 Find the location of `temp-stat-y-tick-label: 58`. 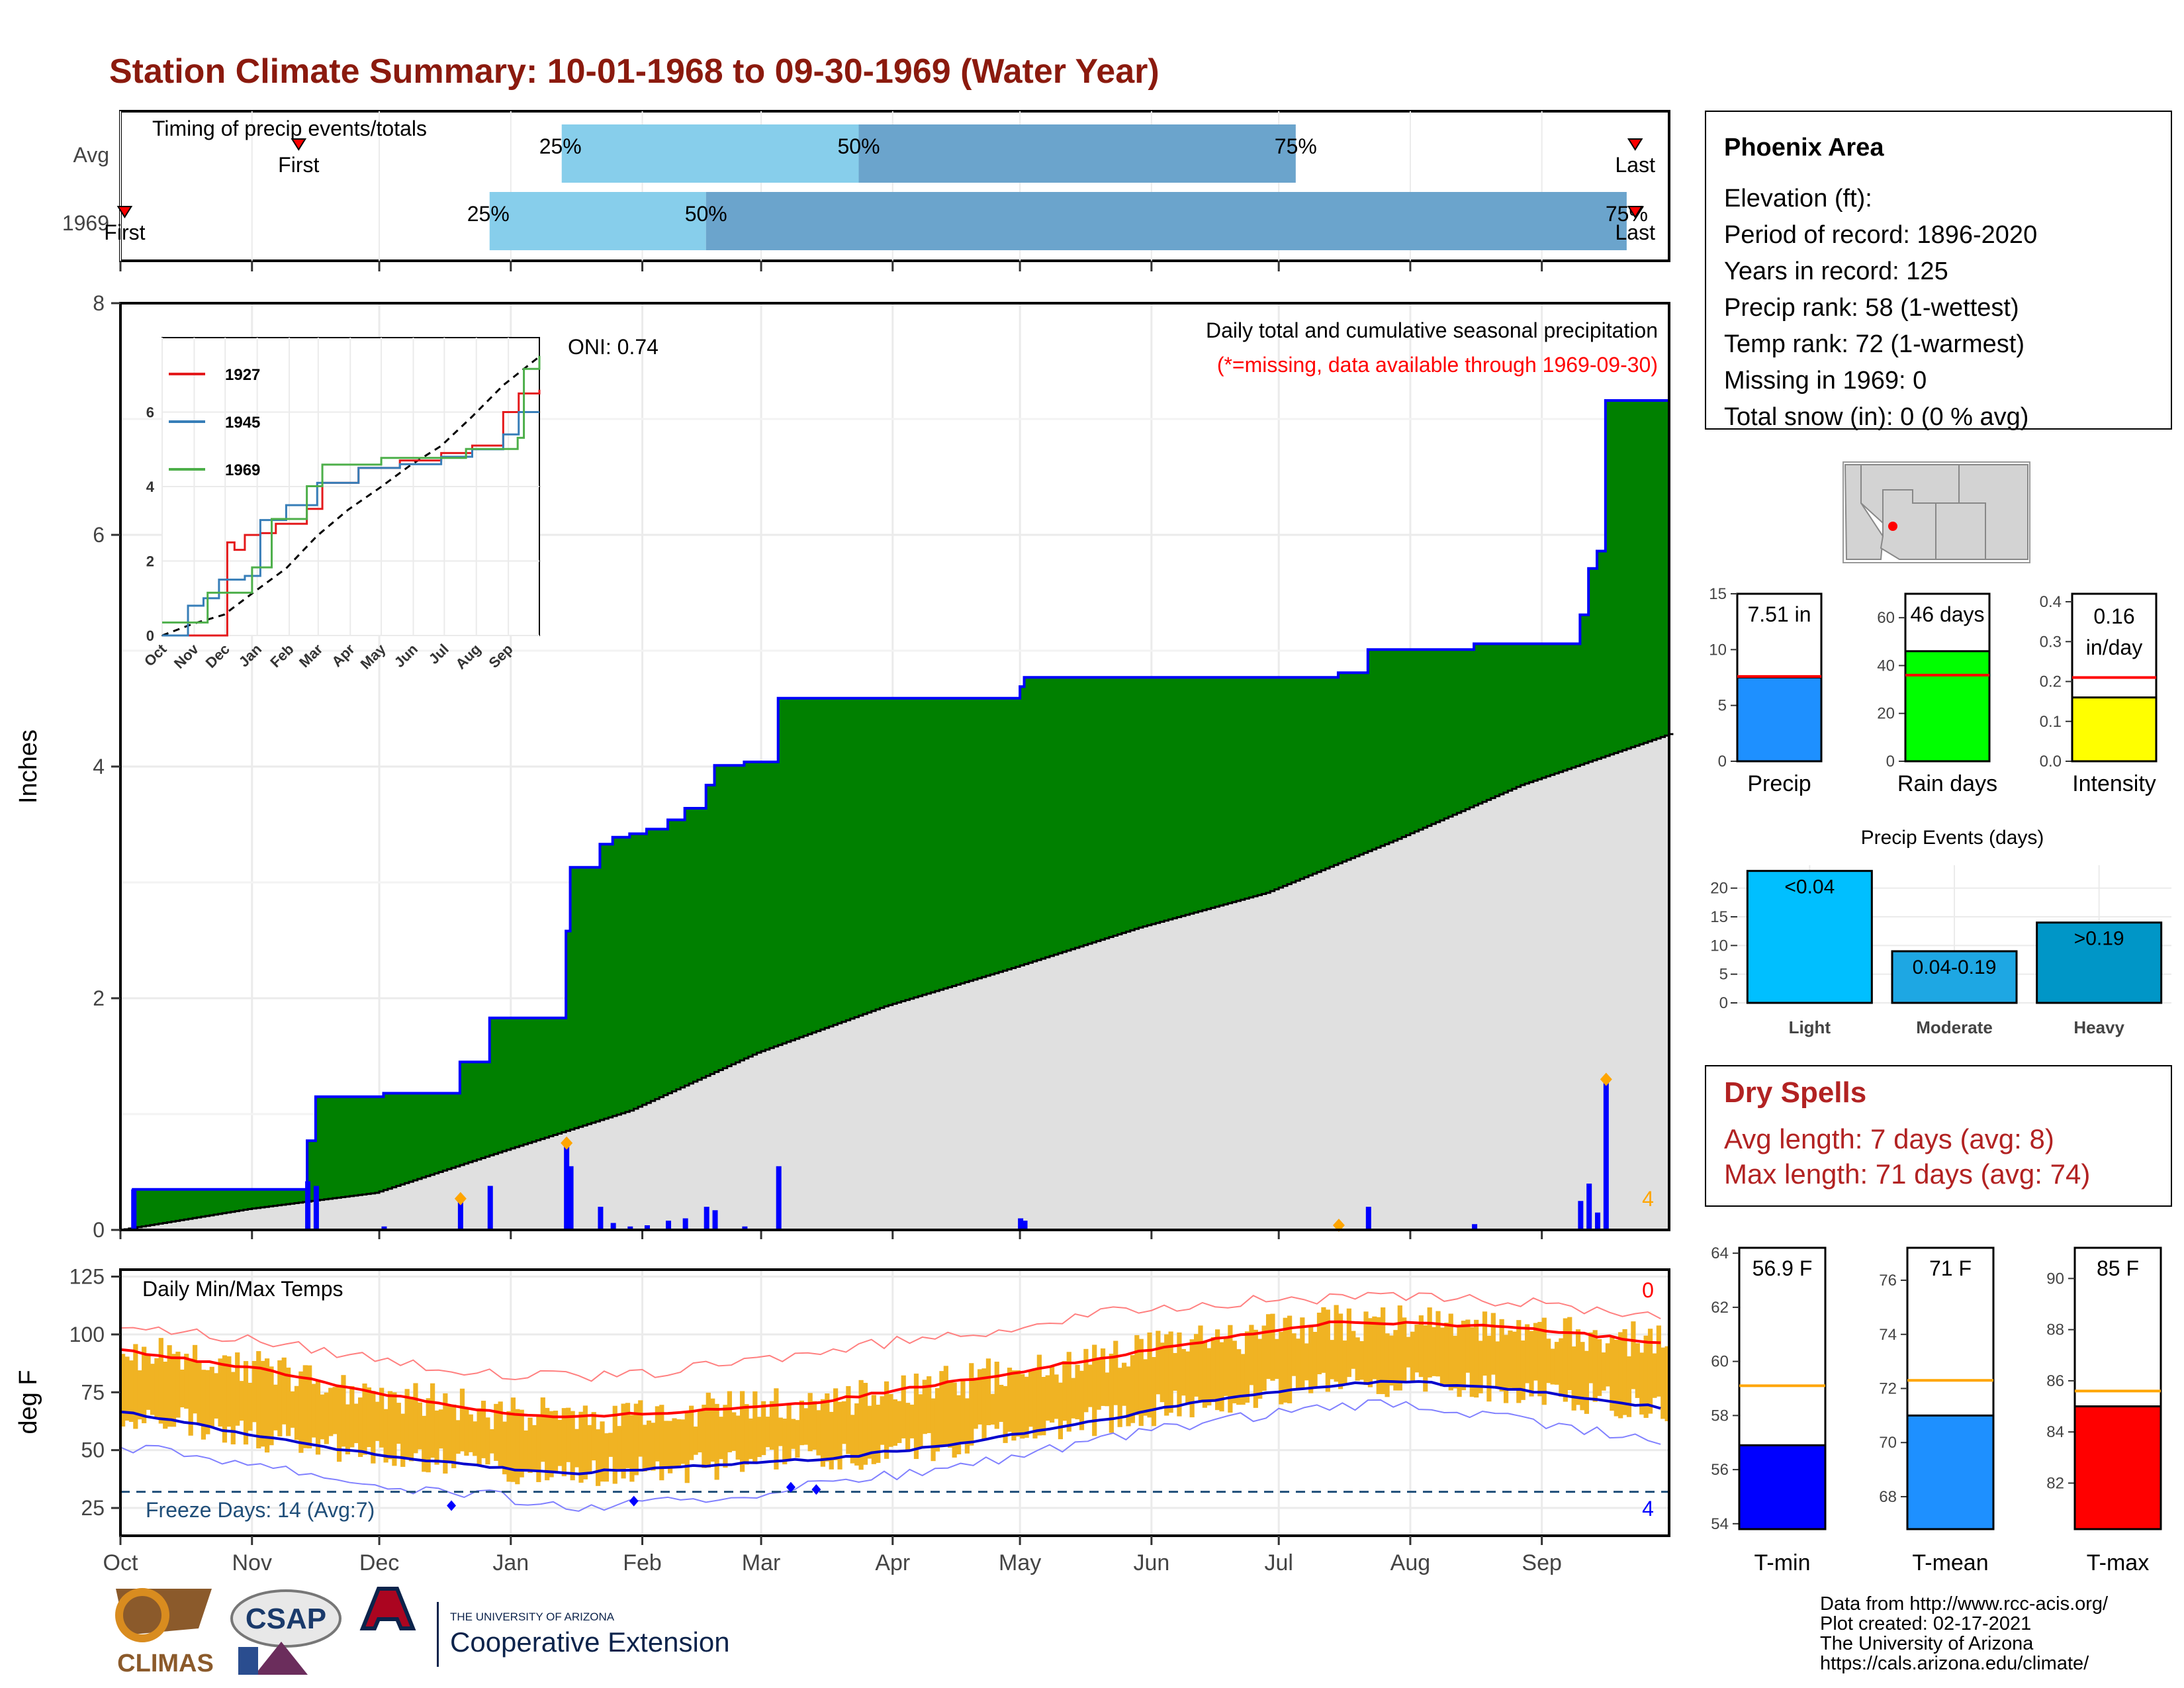

temp-stat-y-tick-label: 58 is located at coordinates (1720, 1416).